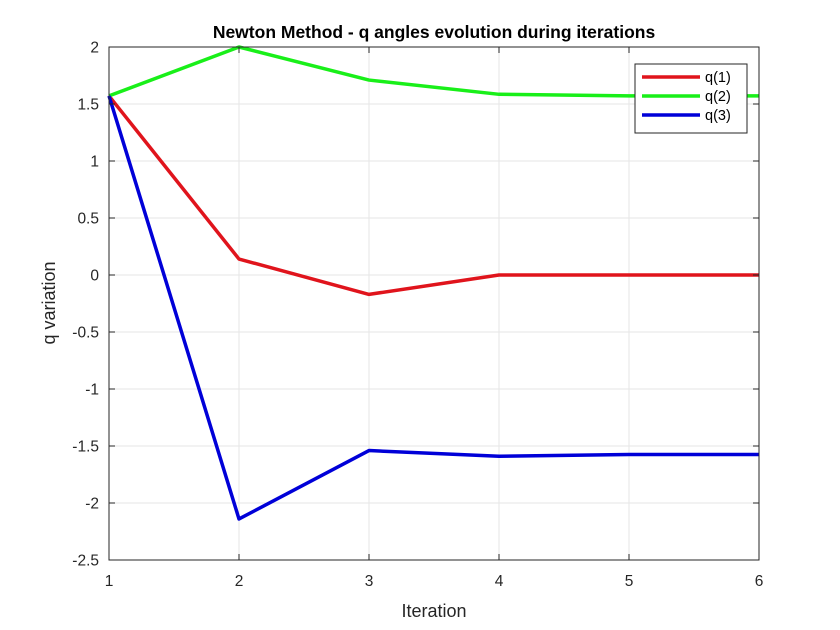 The height and width of the screenshot is (630, 840). Describe the element at coordinates (369, 581) in the screenshot. I see `x-tick-label: 3` at that location.